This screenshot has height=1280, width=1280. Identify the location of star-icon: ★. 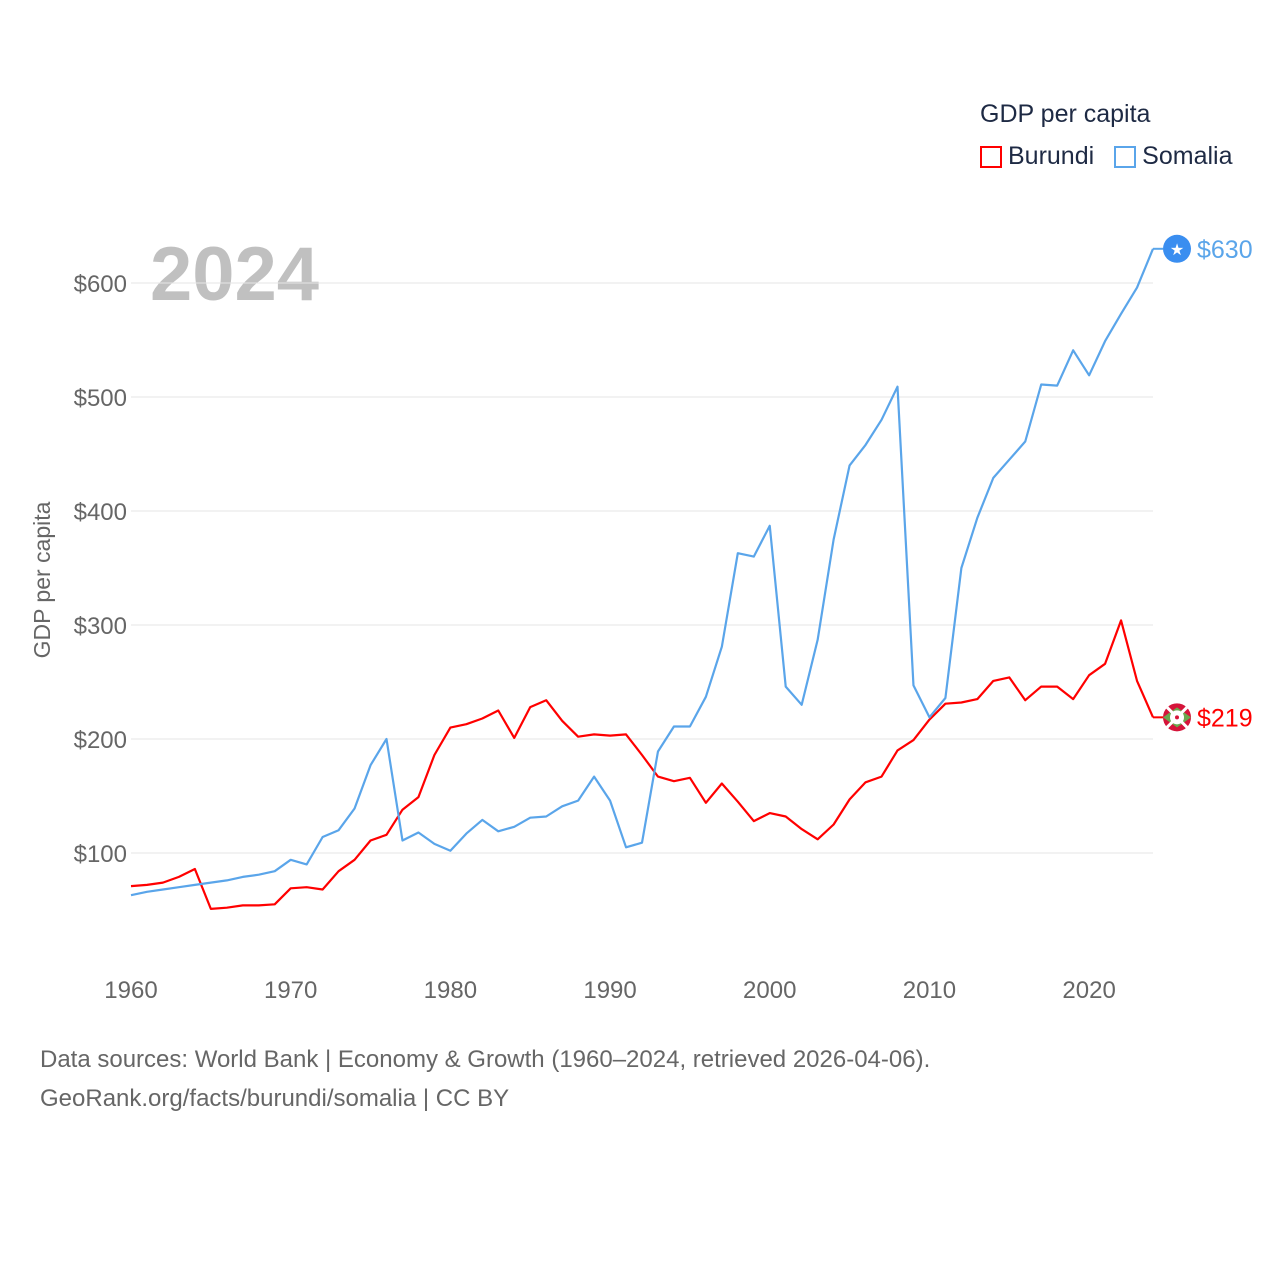
(1177, 250).